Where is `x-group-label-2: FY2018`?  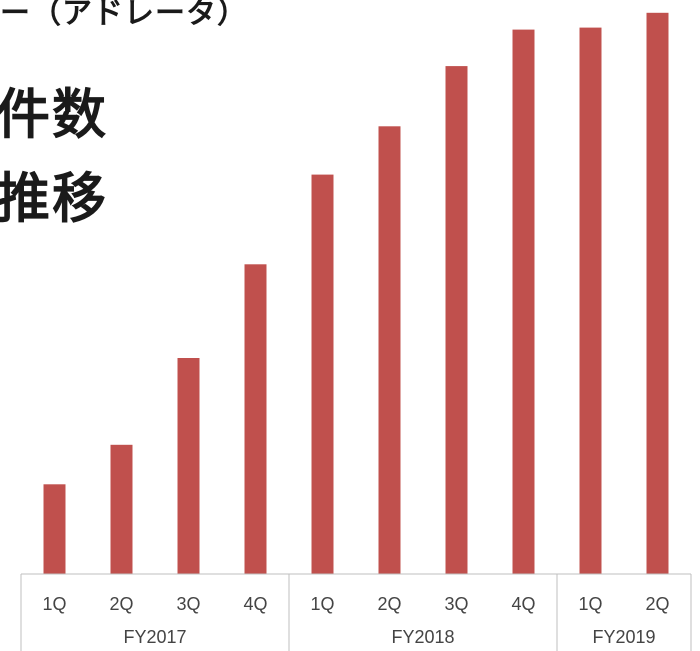
x-group-label-2: FY2018 is located at coordinates (422, 637).